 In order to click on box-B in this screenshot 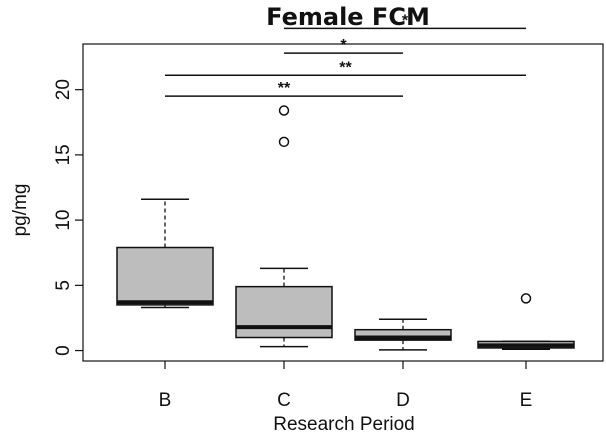, I will do `click(165, 253)`.